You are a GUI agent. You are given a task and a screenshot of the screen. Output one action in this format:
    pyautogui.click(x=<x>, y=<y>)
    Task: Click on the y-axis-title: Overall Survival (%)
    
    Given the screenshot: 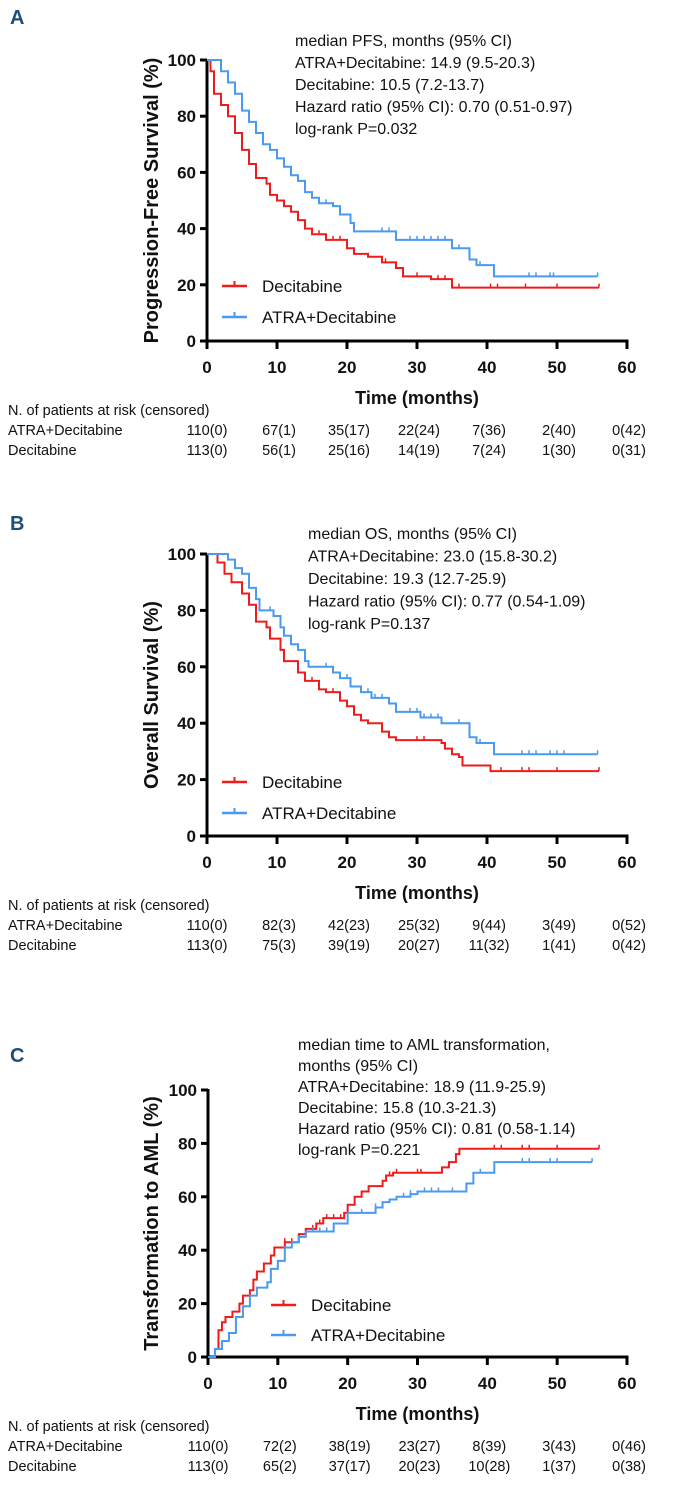 What is the action you would take?
    pyautogui.click(x=152, y=695)
    